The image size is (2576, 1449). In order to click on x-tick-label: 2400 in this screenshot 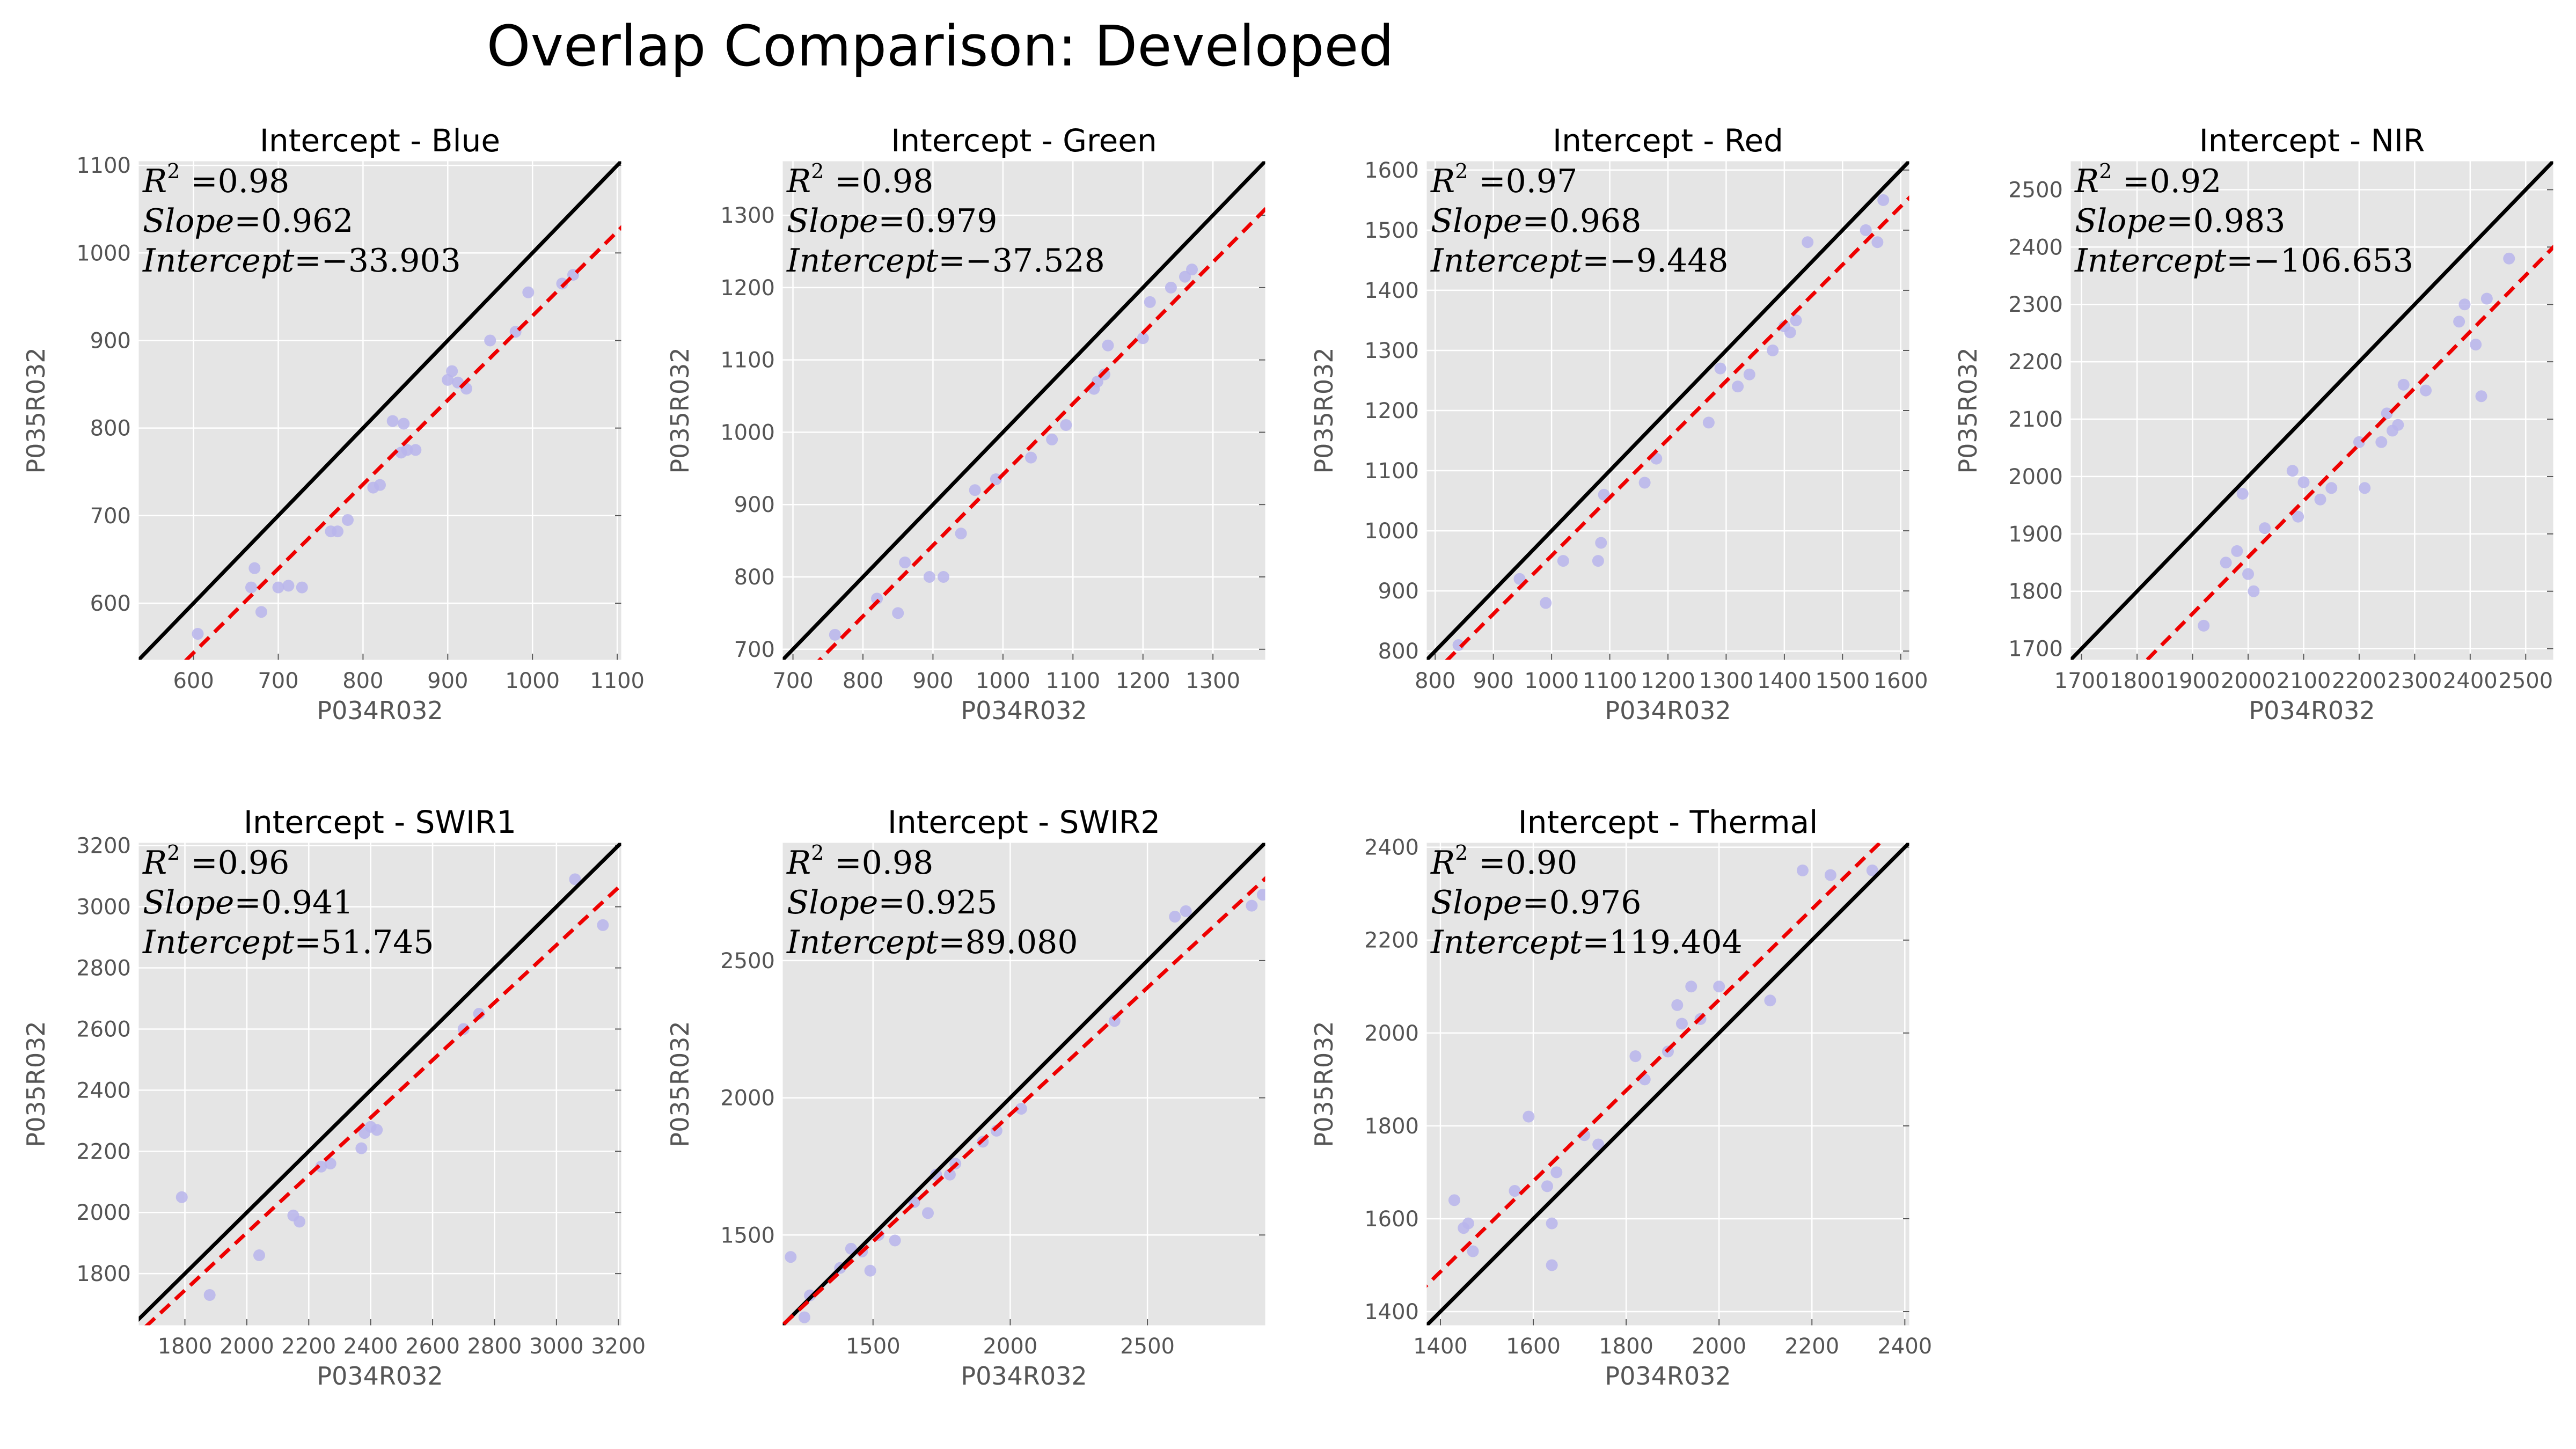, I will do `click(2470, 681)`.